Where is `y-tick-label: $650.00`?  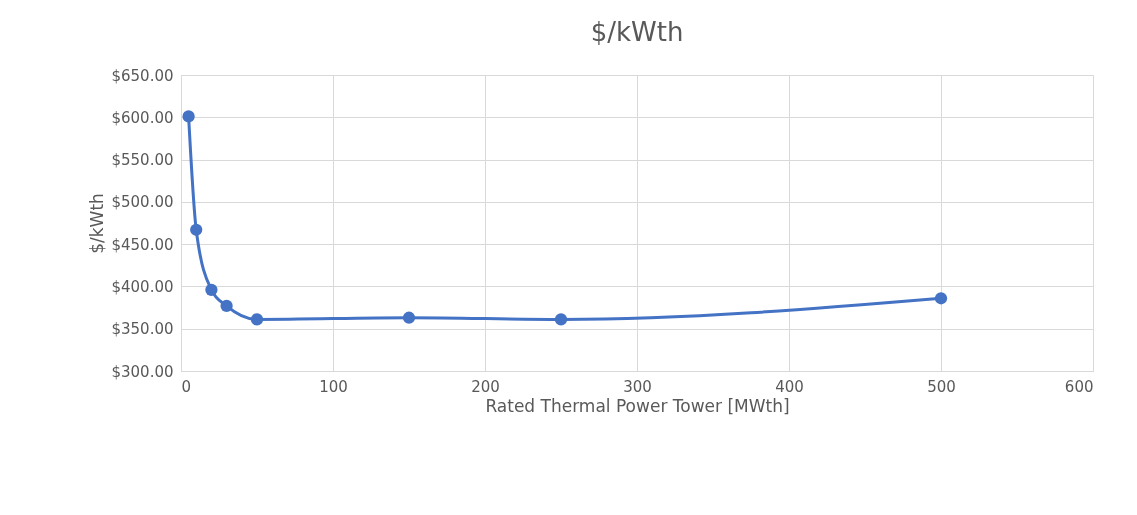 y-tick-label: $650.00 is located at coordinates (142, 75).